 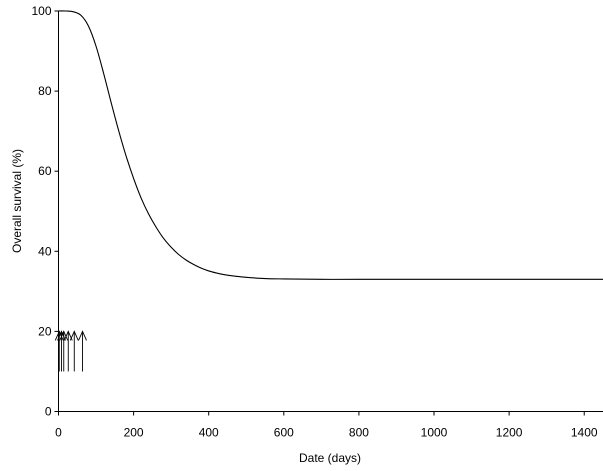 I want to click on x-tick-label: 1200, so click(x=509, y=433).